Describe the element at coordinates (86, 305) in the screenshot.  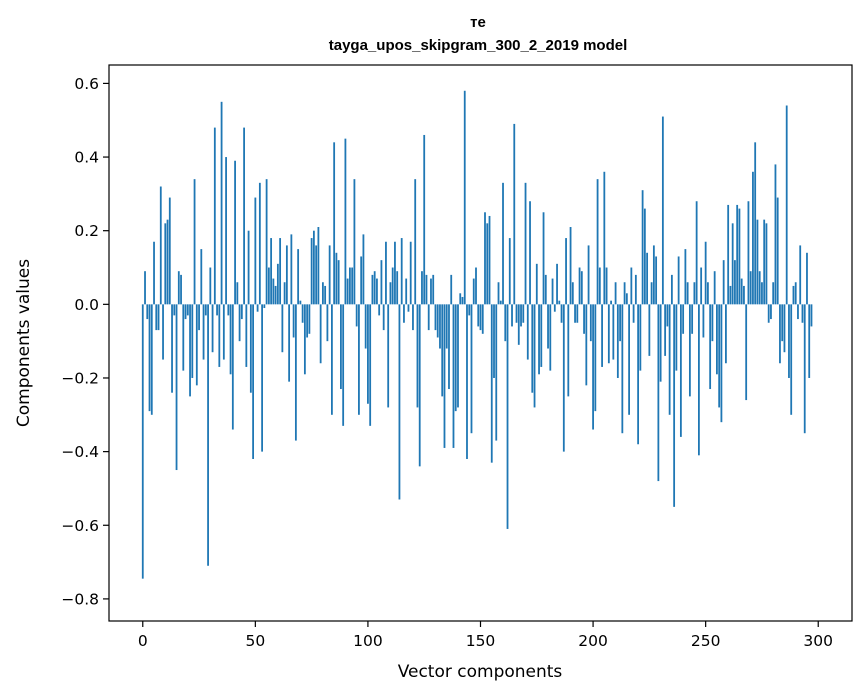
I see `y-tick-label: 0.0` at that location.